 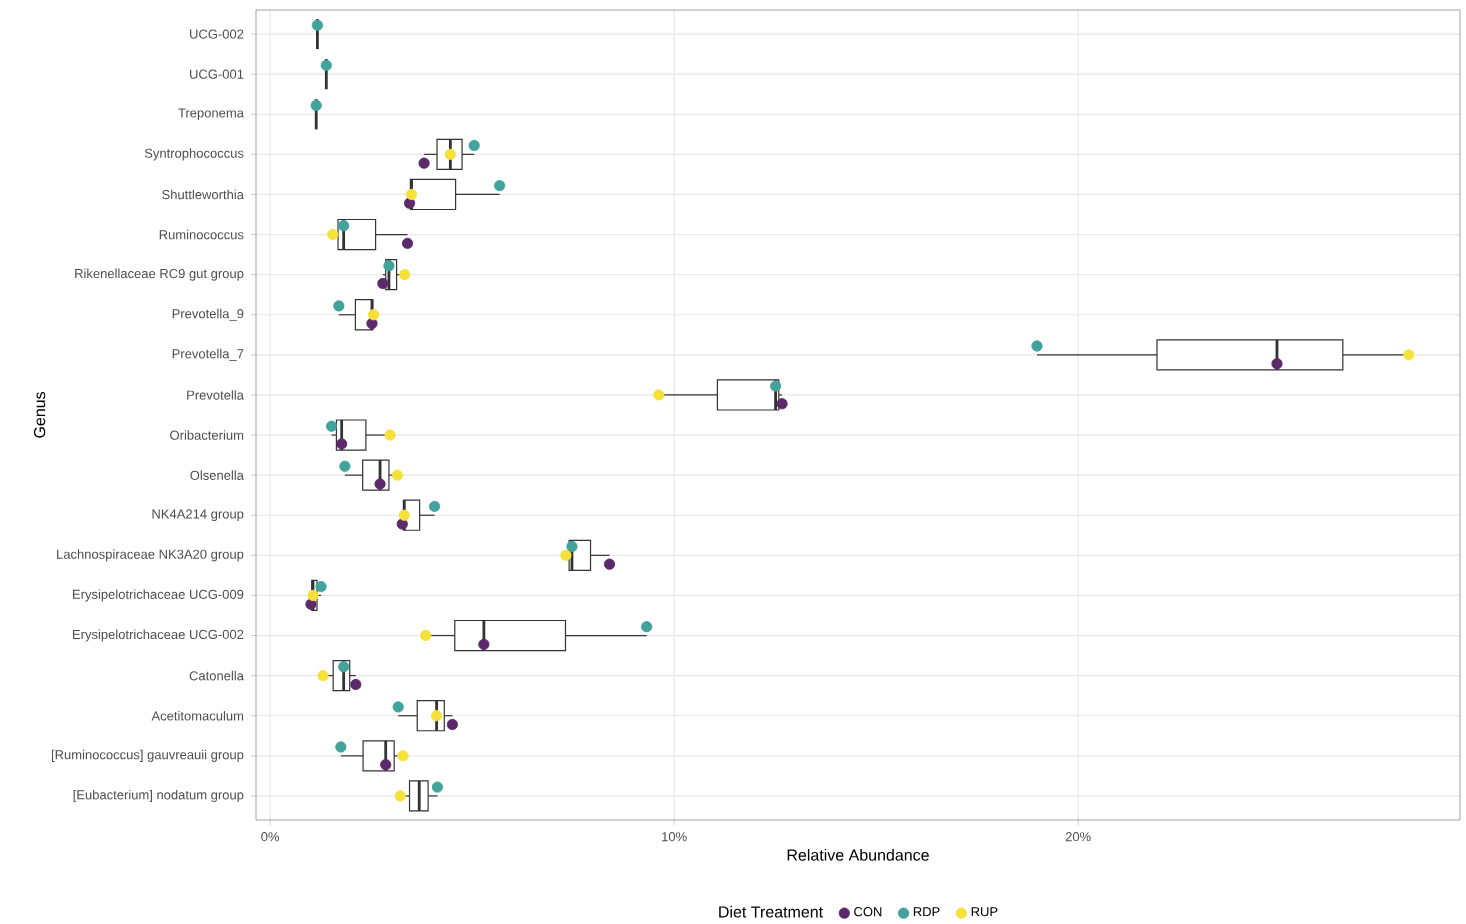 I want to click on y-axis-title: Genus, so click(x=39, y=414).